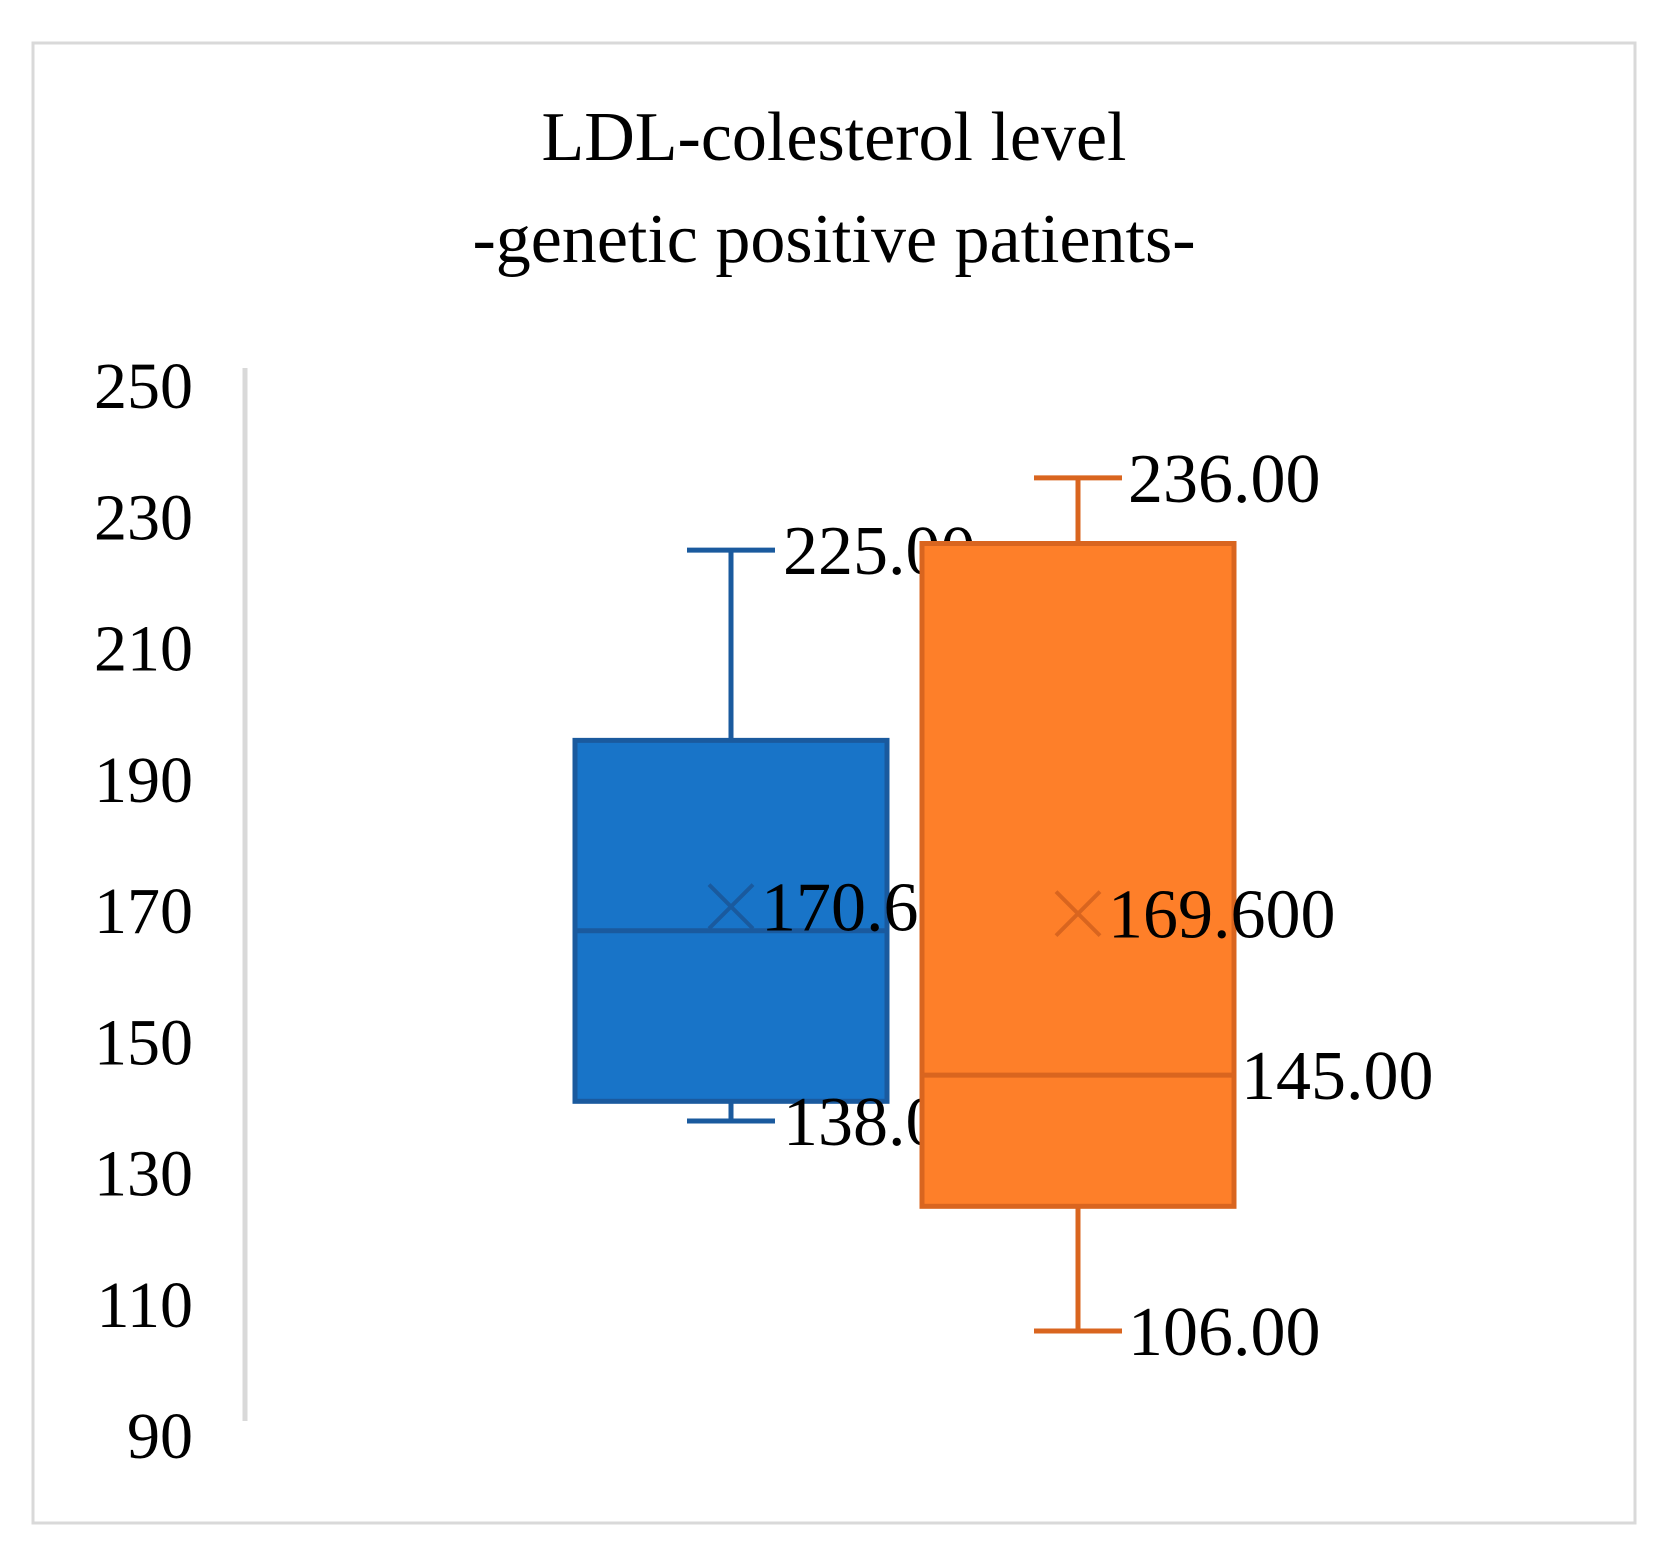 The width and height of the screenshot is (1669, 1541). I want to click on y-tick-label: 210, so click(143, 649).